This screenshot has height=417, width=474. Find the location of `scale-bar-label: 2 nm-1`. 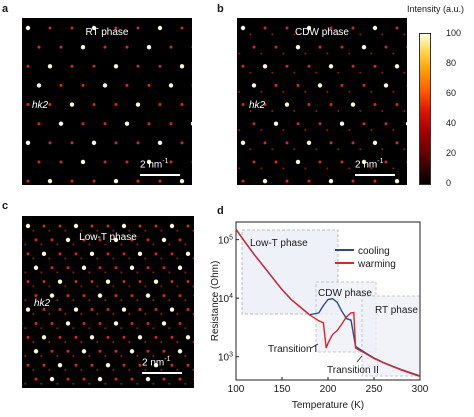

scale-bar-label: 2 nm-1 is located at coordinates (369, 164).